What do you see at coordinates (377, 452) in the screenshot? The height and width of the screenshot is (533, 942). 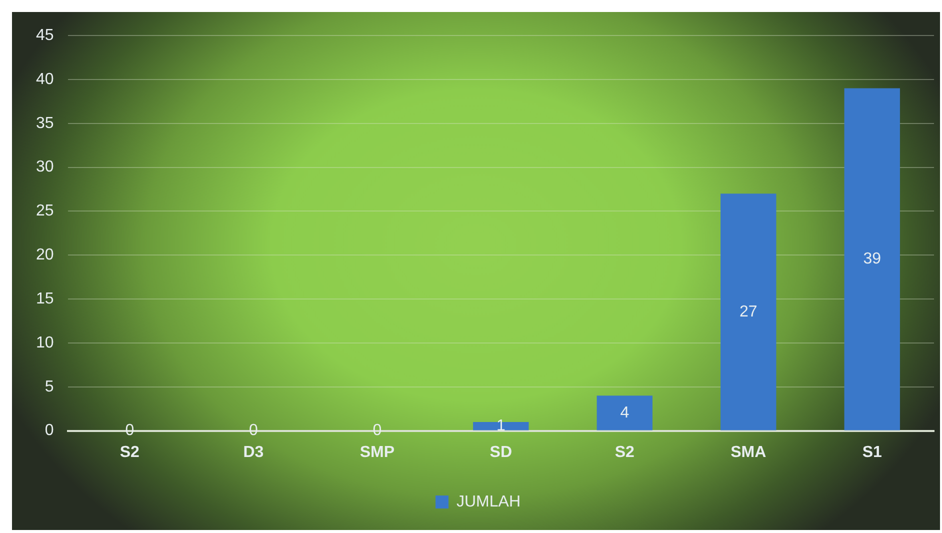 I see `x-tick-label: SMP` at bounding box center [377, 452].